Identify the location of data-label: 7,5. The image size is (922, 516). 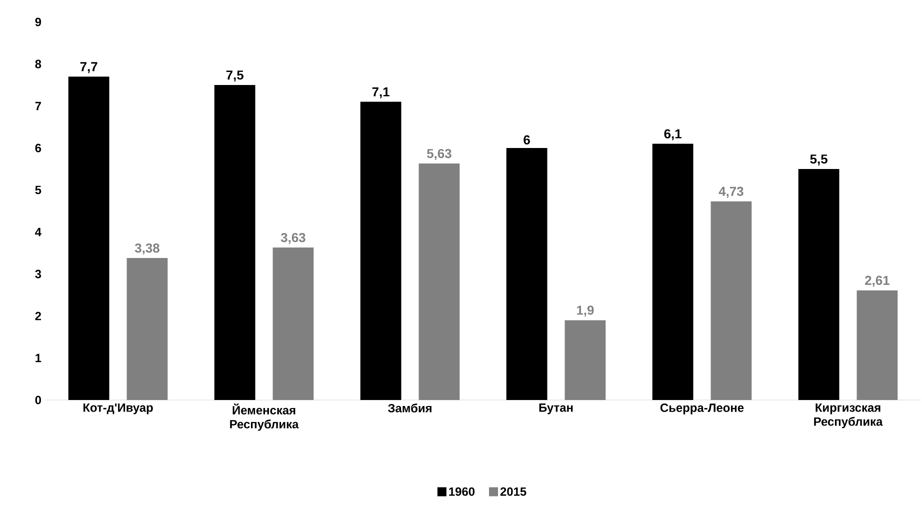
(235, 76).